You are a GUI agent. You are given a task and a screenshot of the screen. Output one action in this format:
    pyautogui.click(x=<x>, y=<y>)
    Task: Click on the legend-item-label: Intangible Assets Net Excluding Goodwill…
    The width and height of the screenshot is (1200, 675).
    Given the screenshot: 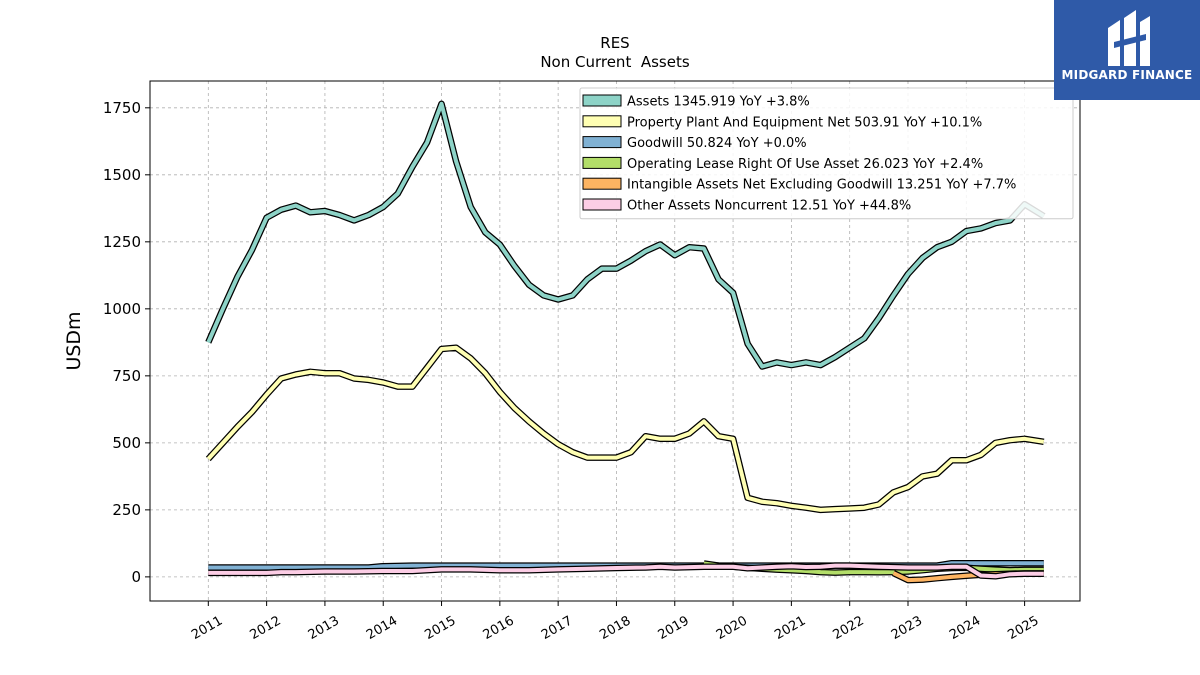 What is the action you would take?
    pyautogui.click(x=821, y=185)
    